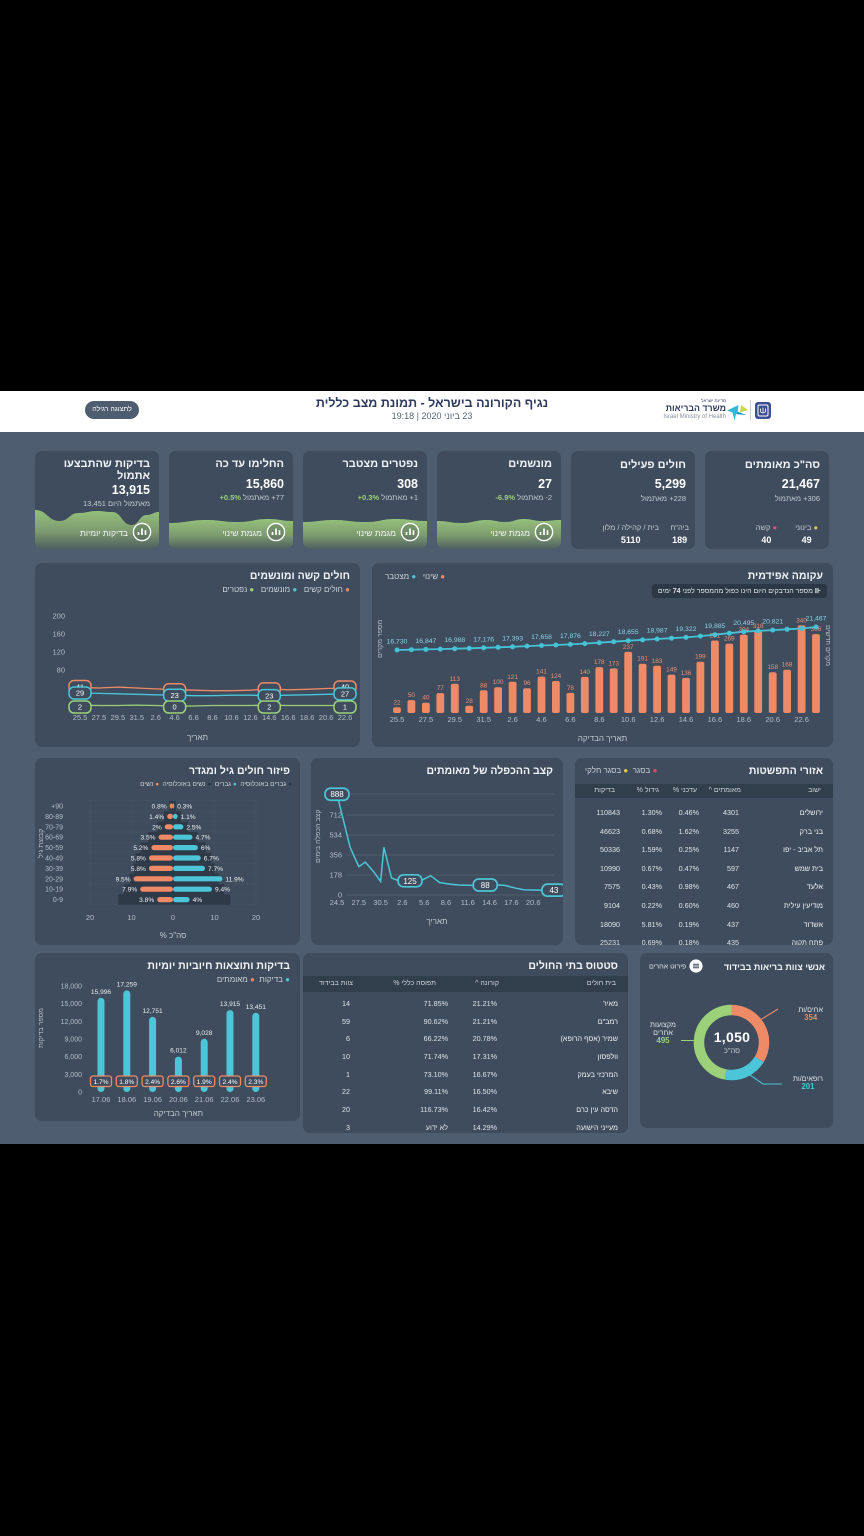 Image resolution: width=864 pixels, height=1536 pixels. Describe the element at coordinates (203, 838) in the screenshot. I see `svg-text: 4.7%` at that location.